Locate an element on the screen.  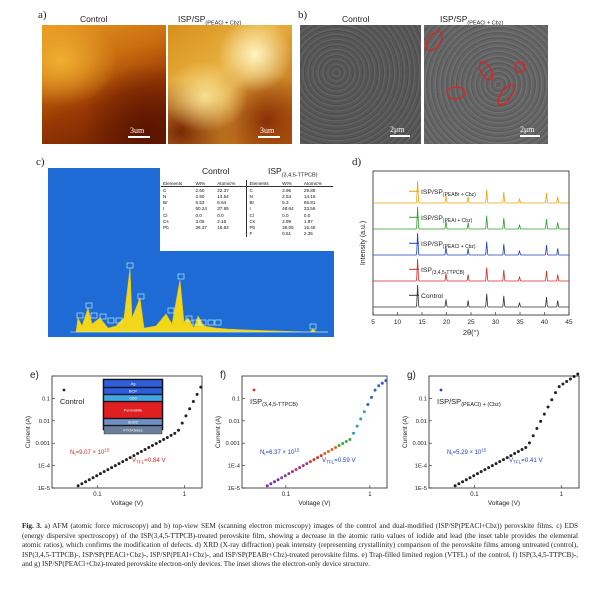
sclc-nt-symbol: N is located at coordinates (262, 453).